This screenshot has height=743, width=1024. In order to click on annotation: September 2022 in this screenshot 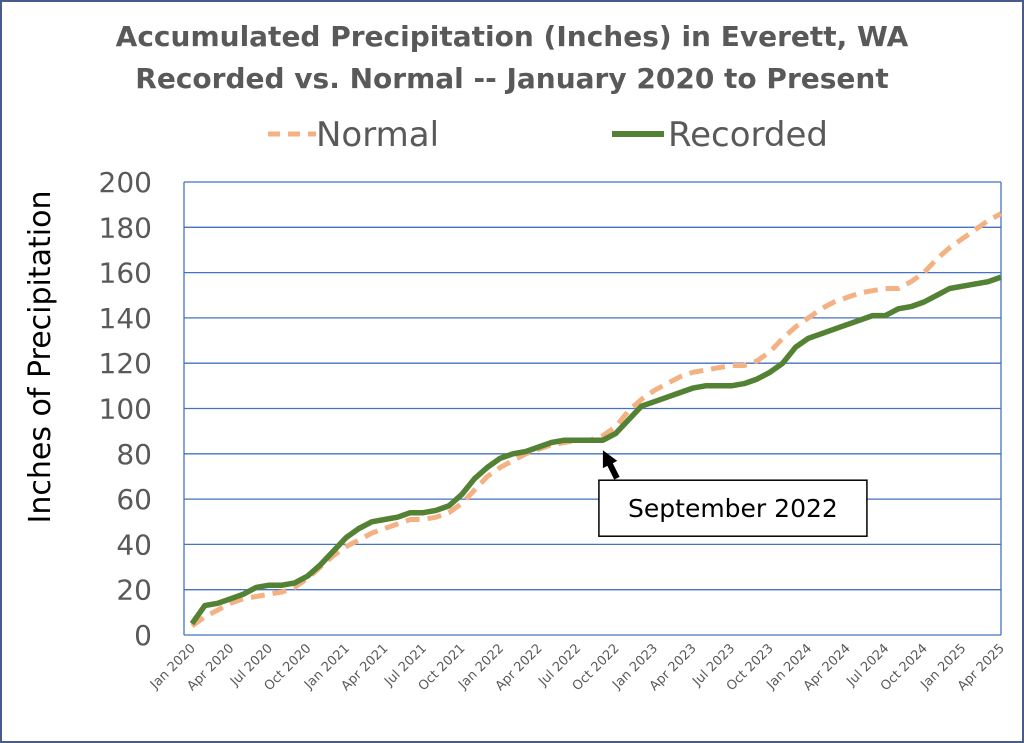, I will do `click(733, 493)`.